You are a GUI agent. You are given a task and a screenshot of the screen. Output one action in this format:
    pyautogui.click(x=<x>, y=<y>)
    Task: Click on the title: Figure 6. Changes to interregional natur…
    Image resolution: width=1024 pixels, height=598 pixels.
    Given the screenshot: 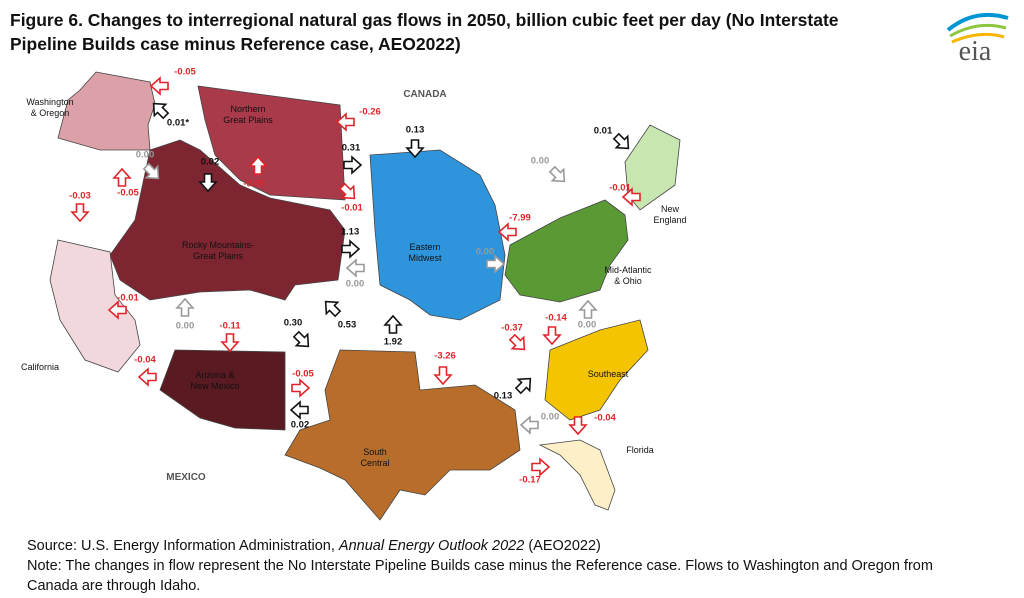 What is the action you would take?
    pyautogui.click(x=424, y=32)
    